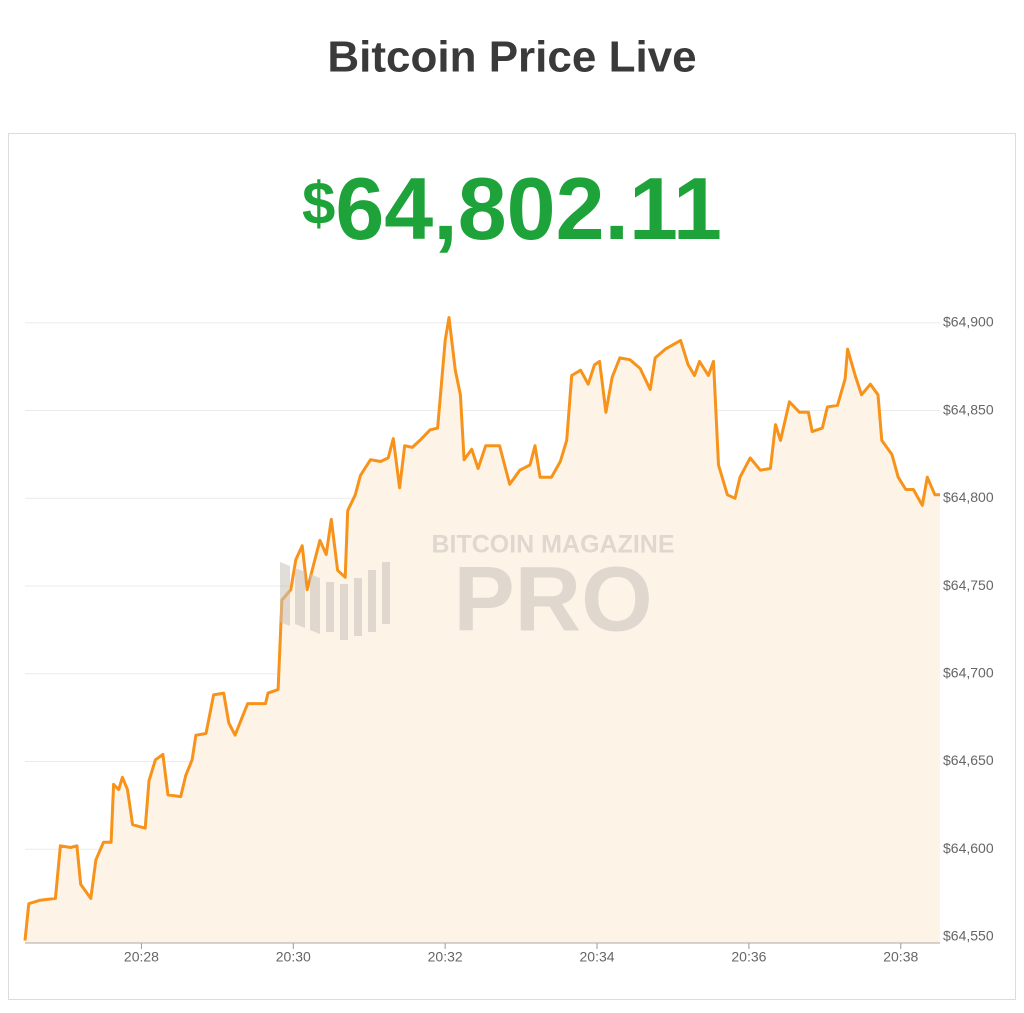  Describe the element at coordinates (968, 848) in the screenshot. I see `y-tick-label: $64,600` at that location.